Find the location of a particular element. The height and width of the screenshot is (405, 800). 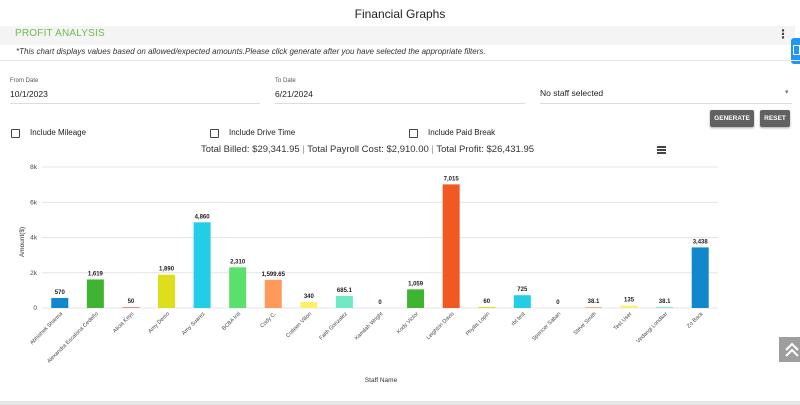

divider is located at coordinates (400, 60).